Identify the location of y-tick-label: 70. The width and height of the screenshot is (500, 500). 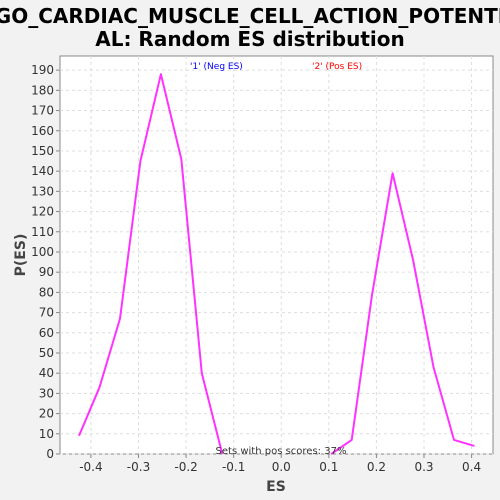
(46, 313).